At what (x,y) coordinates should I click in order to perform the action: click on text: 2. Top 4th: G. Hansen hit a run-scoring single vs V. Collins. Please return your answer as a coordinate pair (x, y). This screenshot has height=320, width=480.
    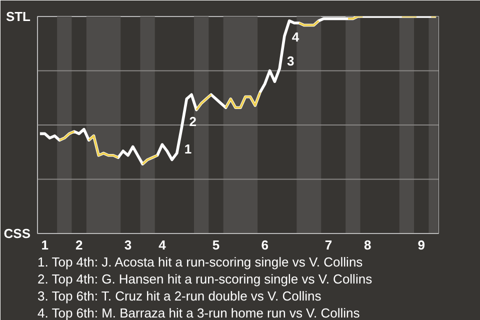
    Looking at the image, I should click on (205, 279).